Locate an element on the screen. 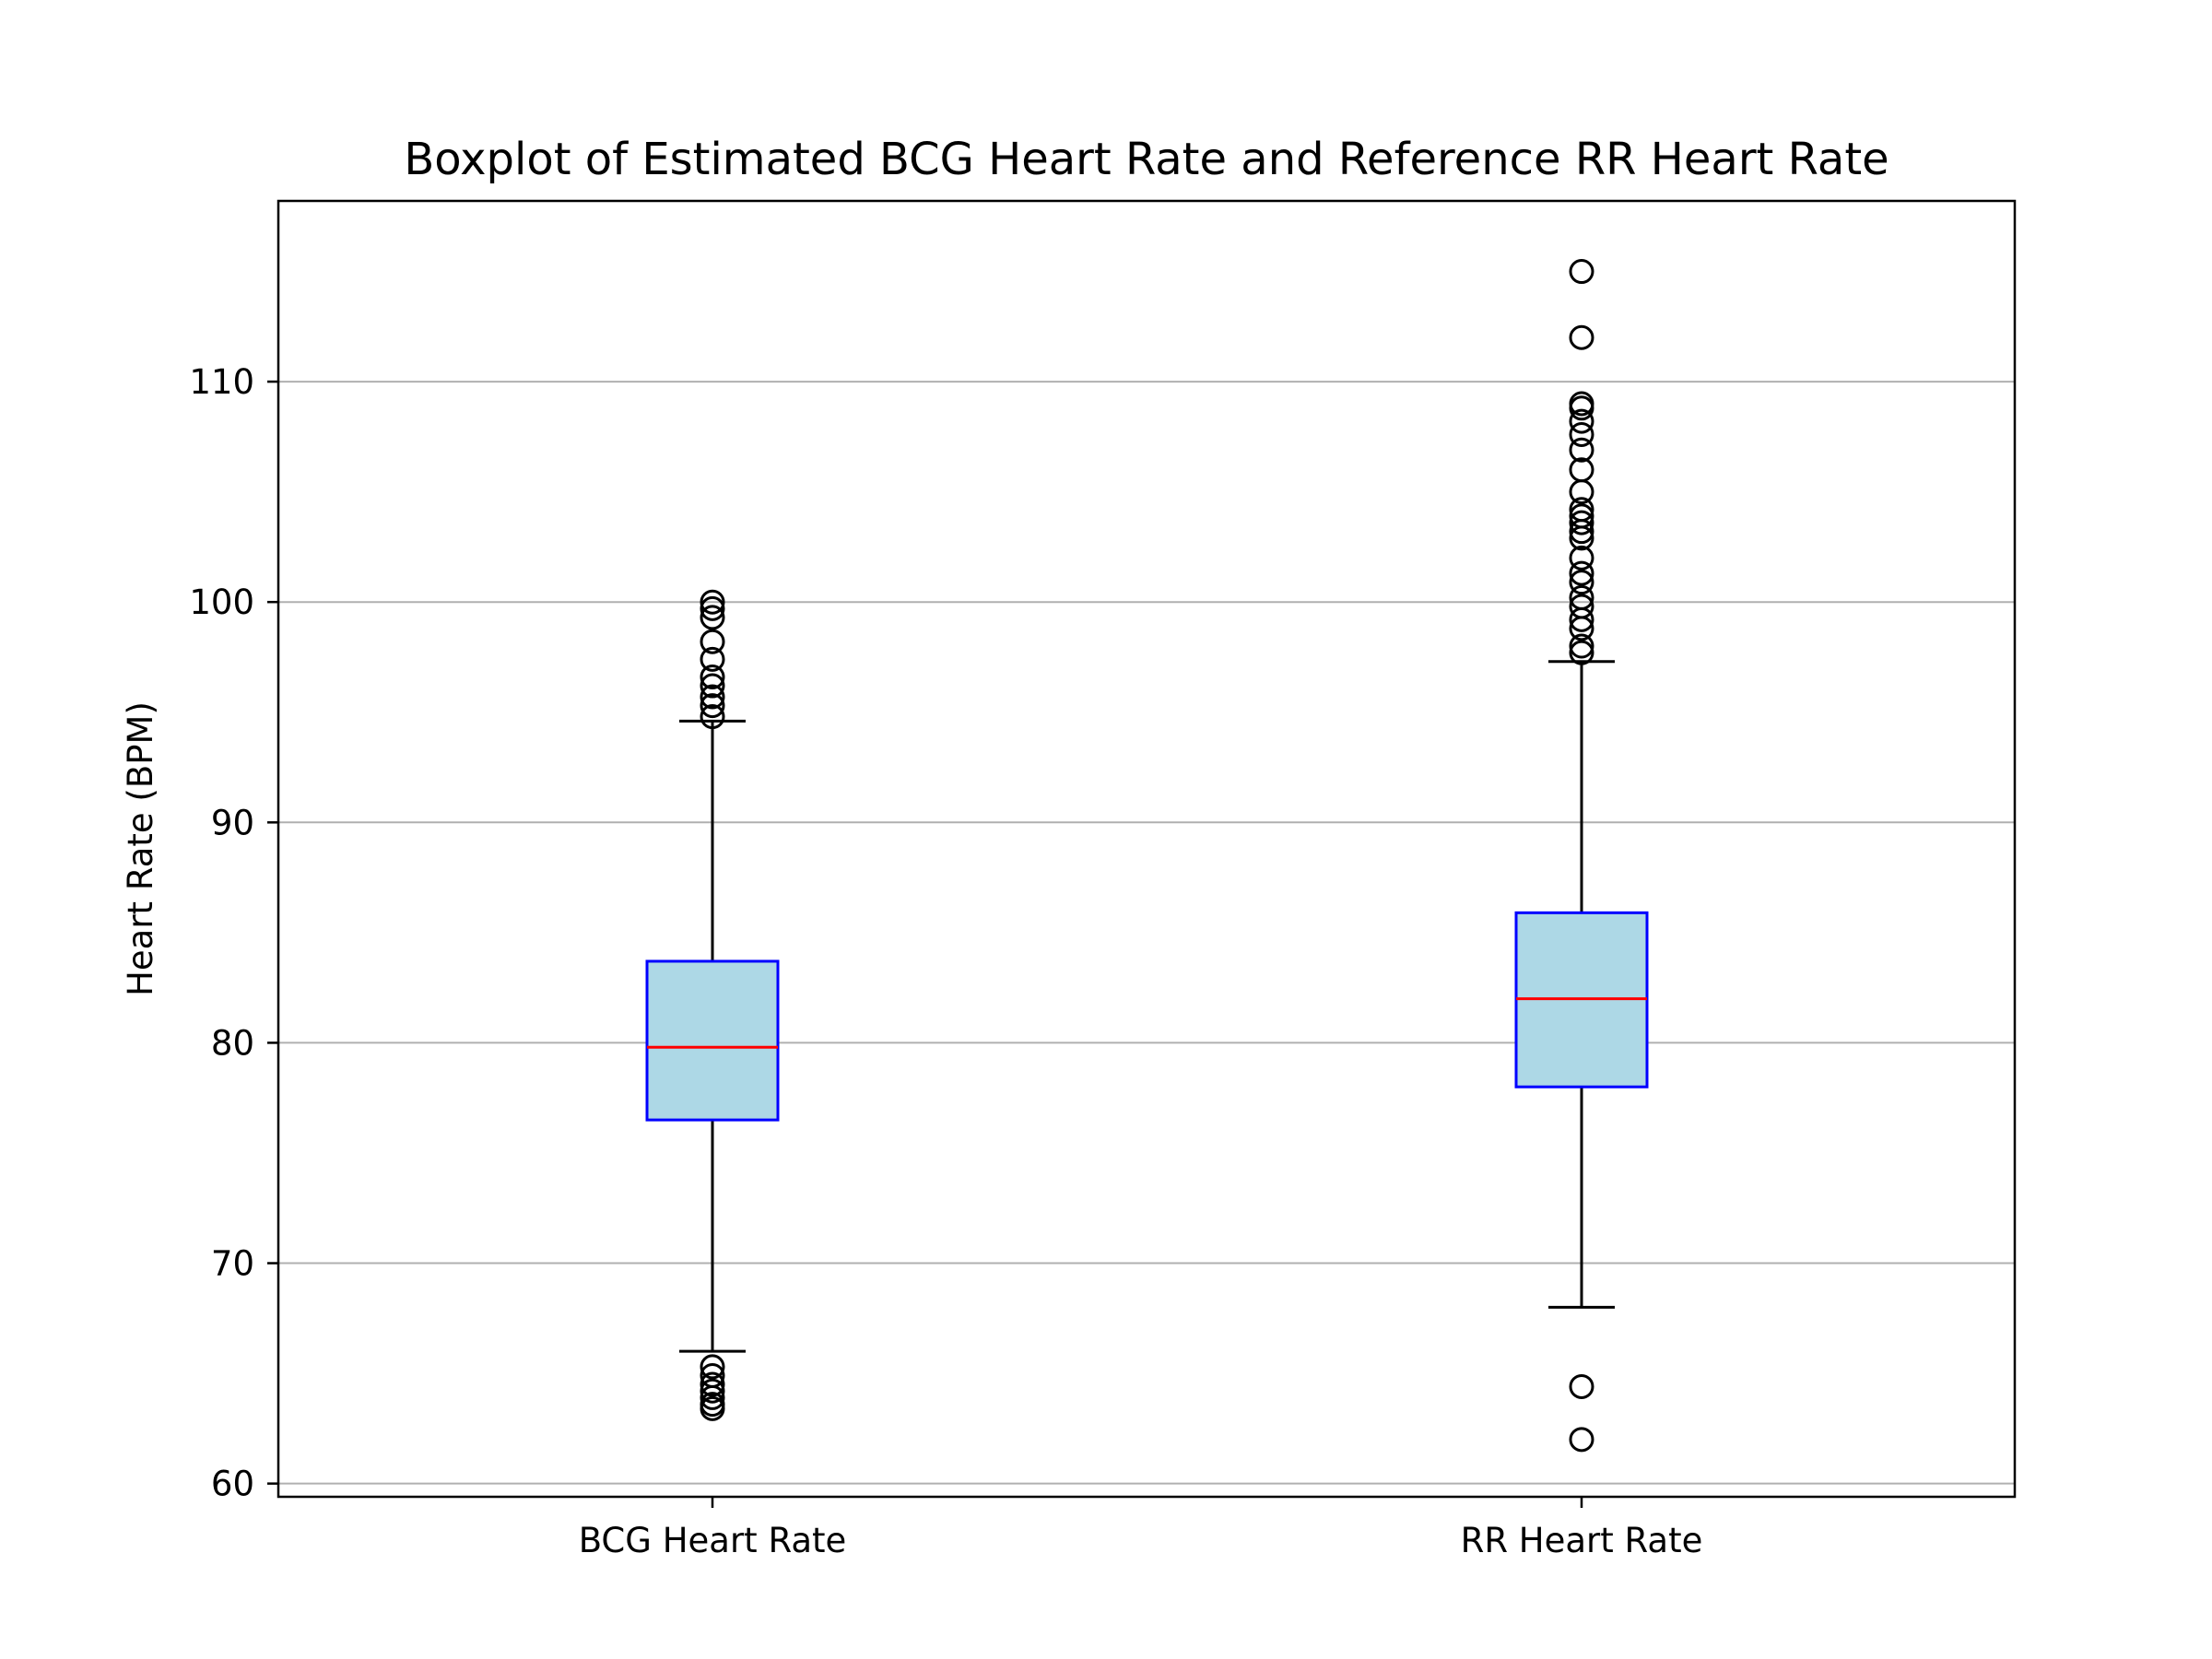 This screenshot has height=1659, width=2212. x-tick-label: BCG Heart Rate is located at coordinates (713, 1540).